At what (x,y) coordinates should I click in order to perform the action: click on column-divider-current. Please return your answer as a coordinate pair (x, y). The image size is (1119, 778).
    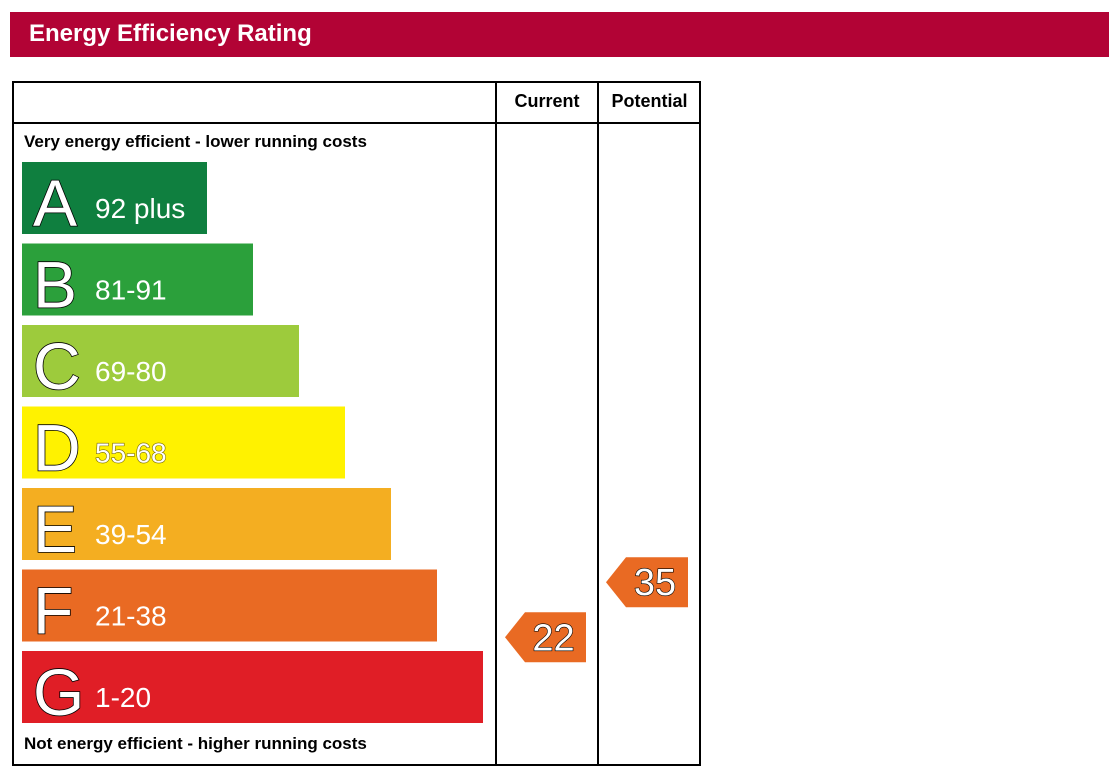
    Looking at the image, I should click on (496, 423).